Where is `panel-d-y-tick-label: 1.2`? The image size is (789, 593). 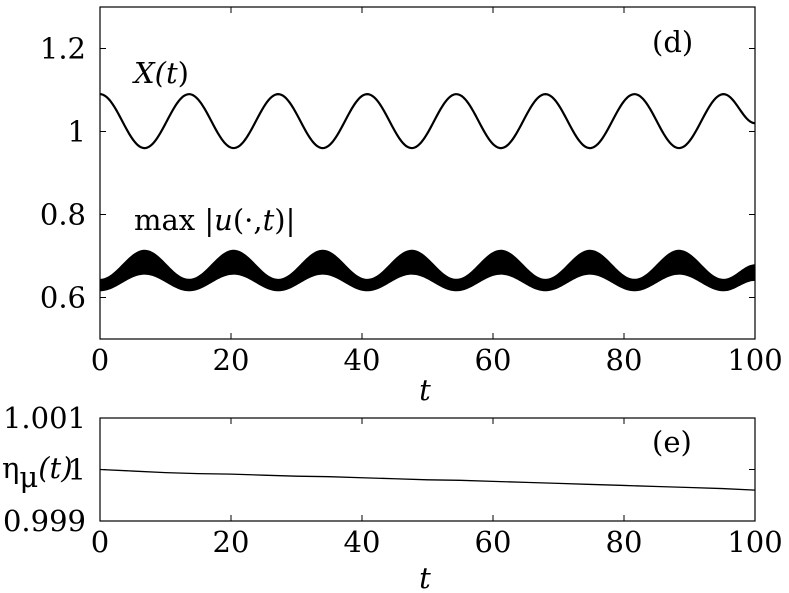
panel-d-y-tick-label: 1.2 is located at coordinates (63, 49).